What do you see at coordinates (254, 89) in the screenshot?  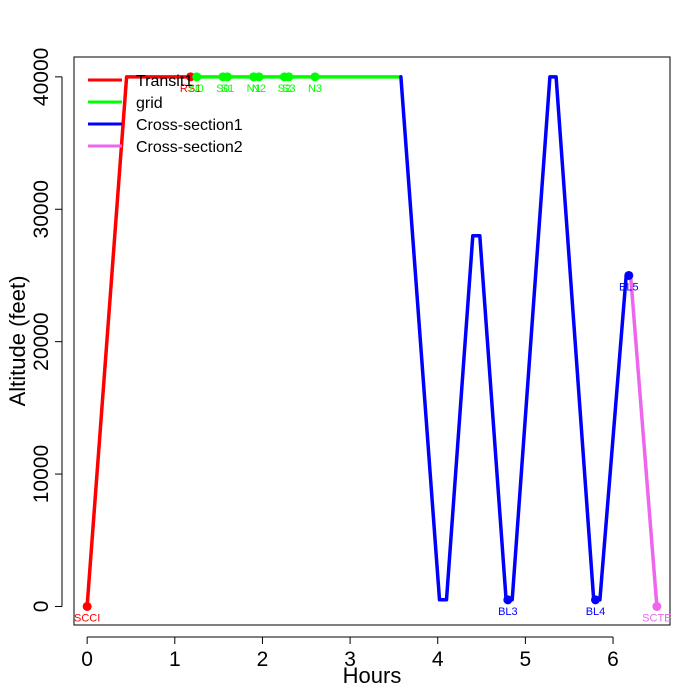 I see `point-label-n1: N1` at bounding box center [254, 89].